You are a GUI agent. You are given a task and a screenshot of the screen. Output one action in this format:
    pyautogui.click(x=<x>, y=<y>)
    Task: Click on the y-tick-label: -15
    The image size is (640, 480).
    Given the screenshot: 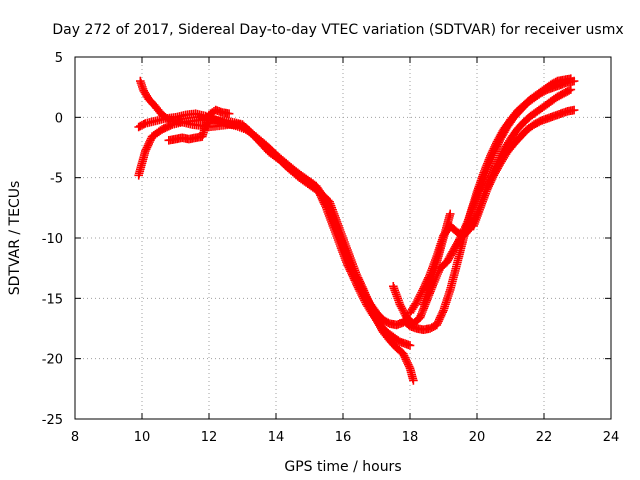 What is the action you would take?
    pyautogui.click(x=52, y=299)
    